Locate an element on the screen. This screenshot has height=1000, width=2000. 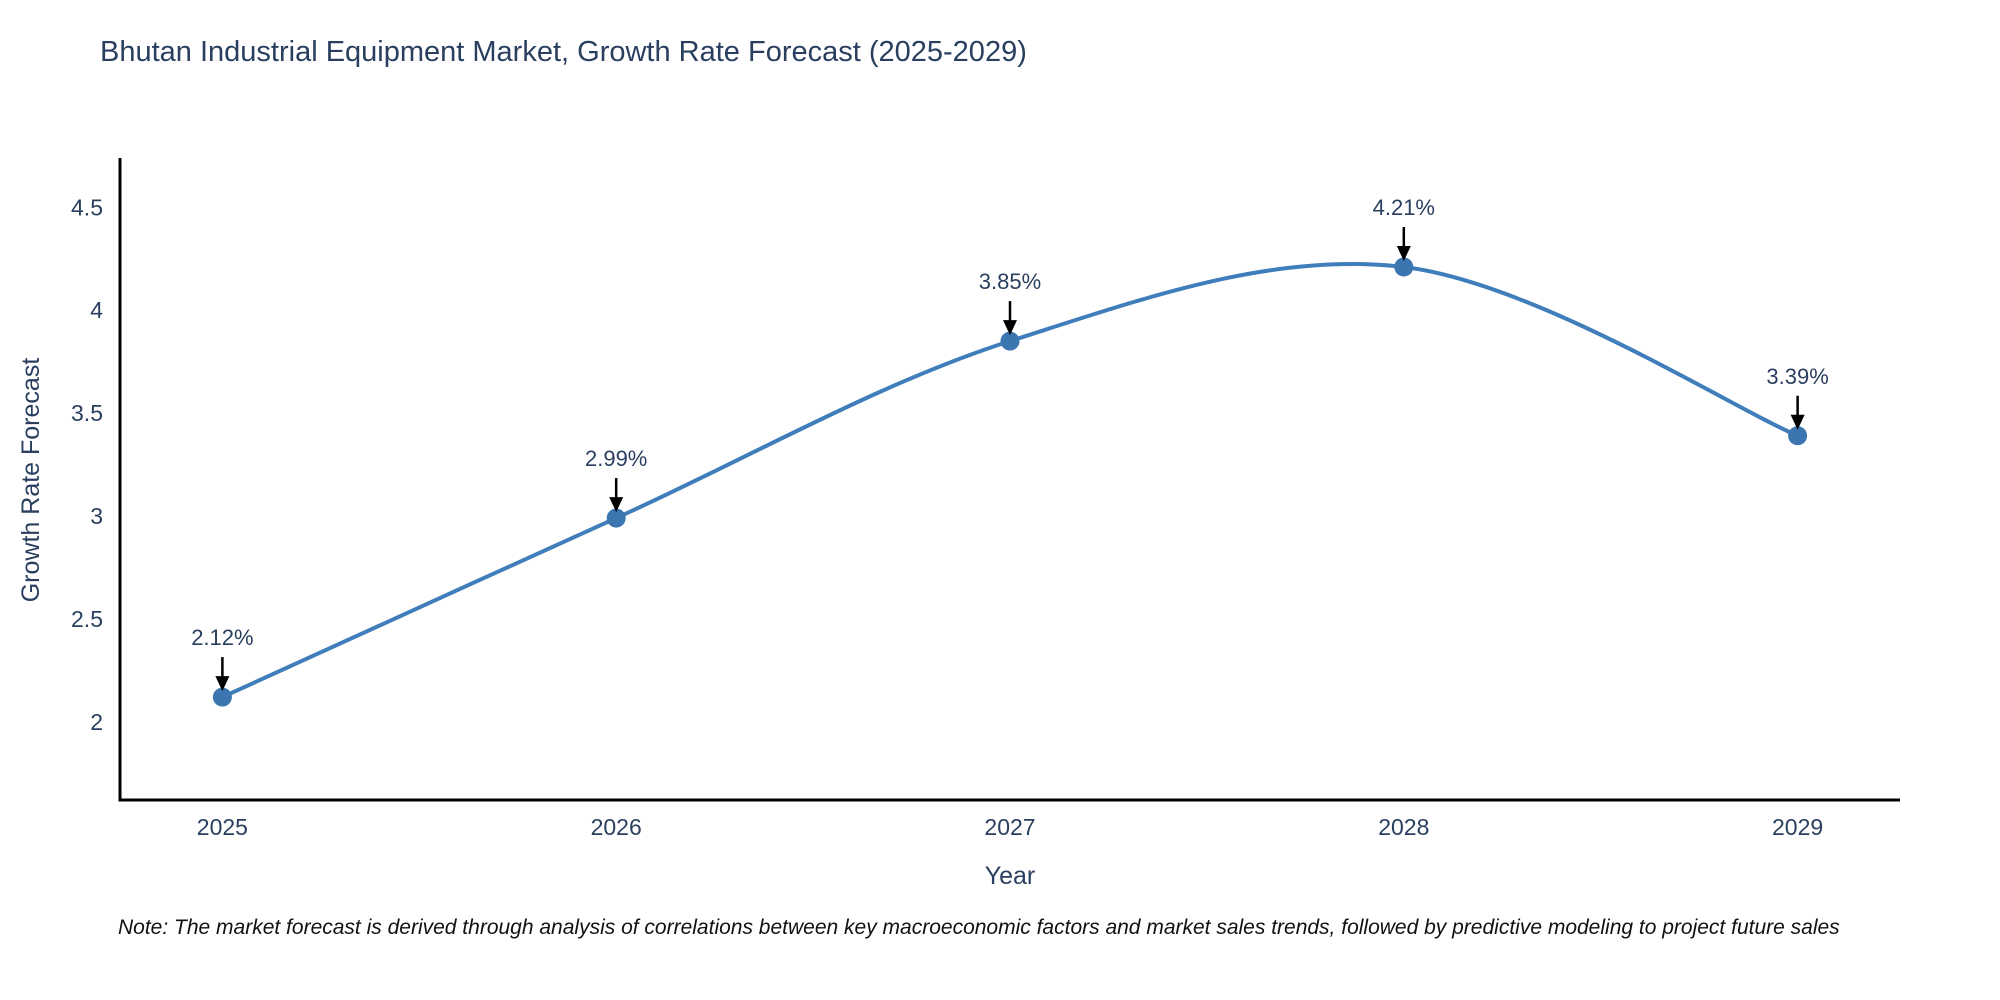
data-point-label: 3.39% is located at coordinates (1797, 376).